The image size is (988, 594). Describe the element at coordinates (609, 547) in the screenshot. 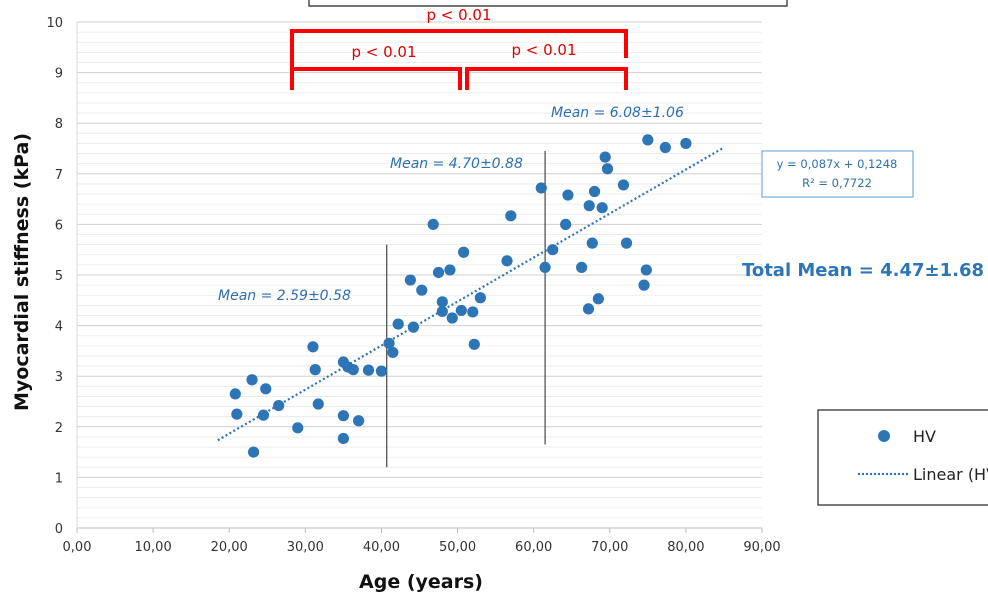

I see `x-tick-label: 70,00` at that location.